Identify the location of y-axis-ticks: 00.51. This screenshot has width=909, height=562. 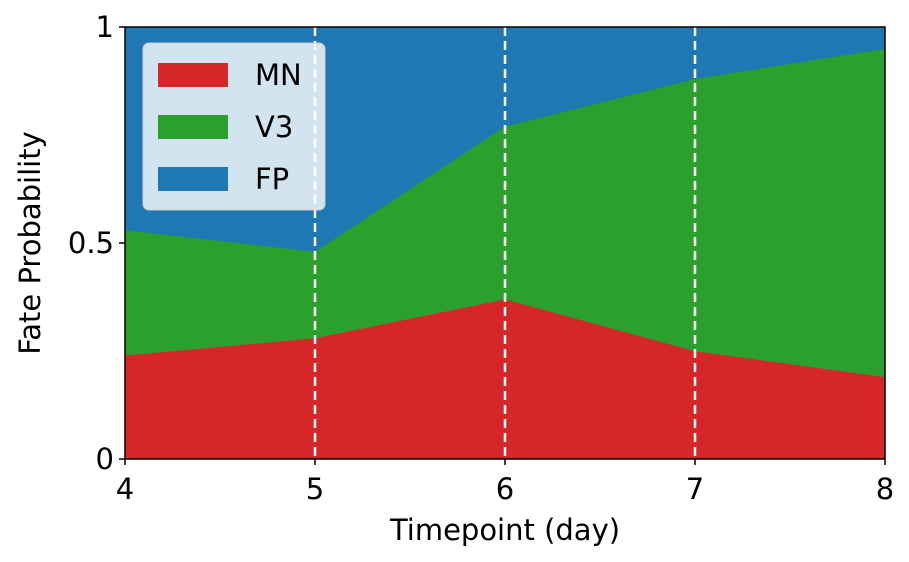
(96, 243).